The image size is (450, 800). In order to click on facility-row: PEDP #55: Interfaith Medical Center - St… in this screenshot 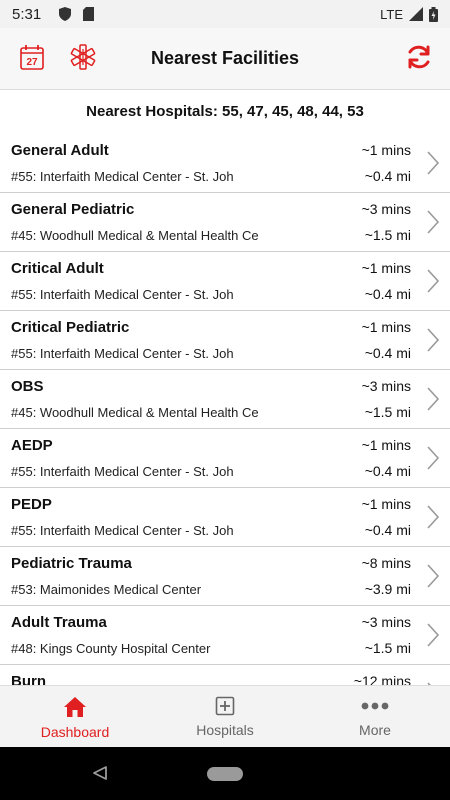, I will do `click(225, 517)`.